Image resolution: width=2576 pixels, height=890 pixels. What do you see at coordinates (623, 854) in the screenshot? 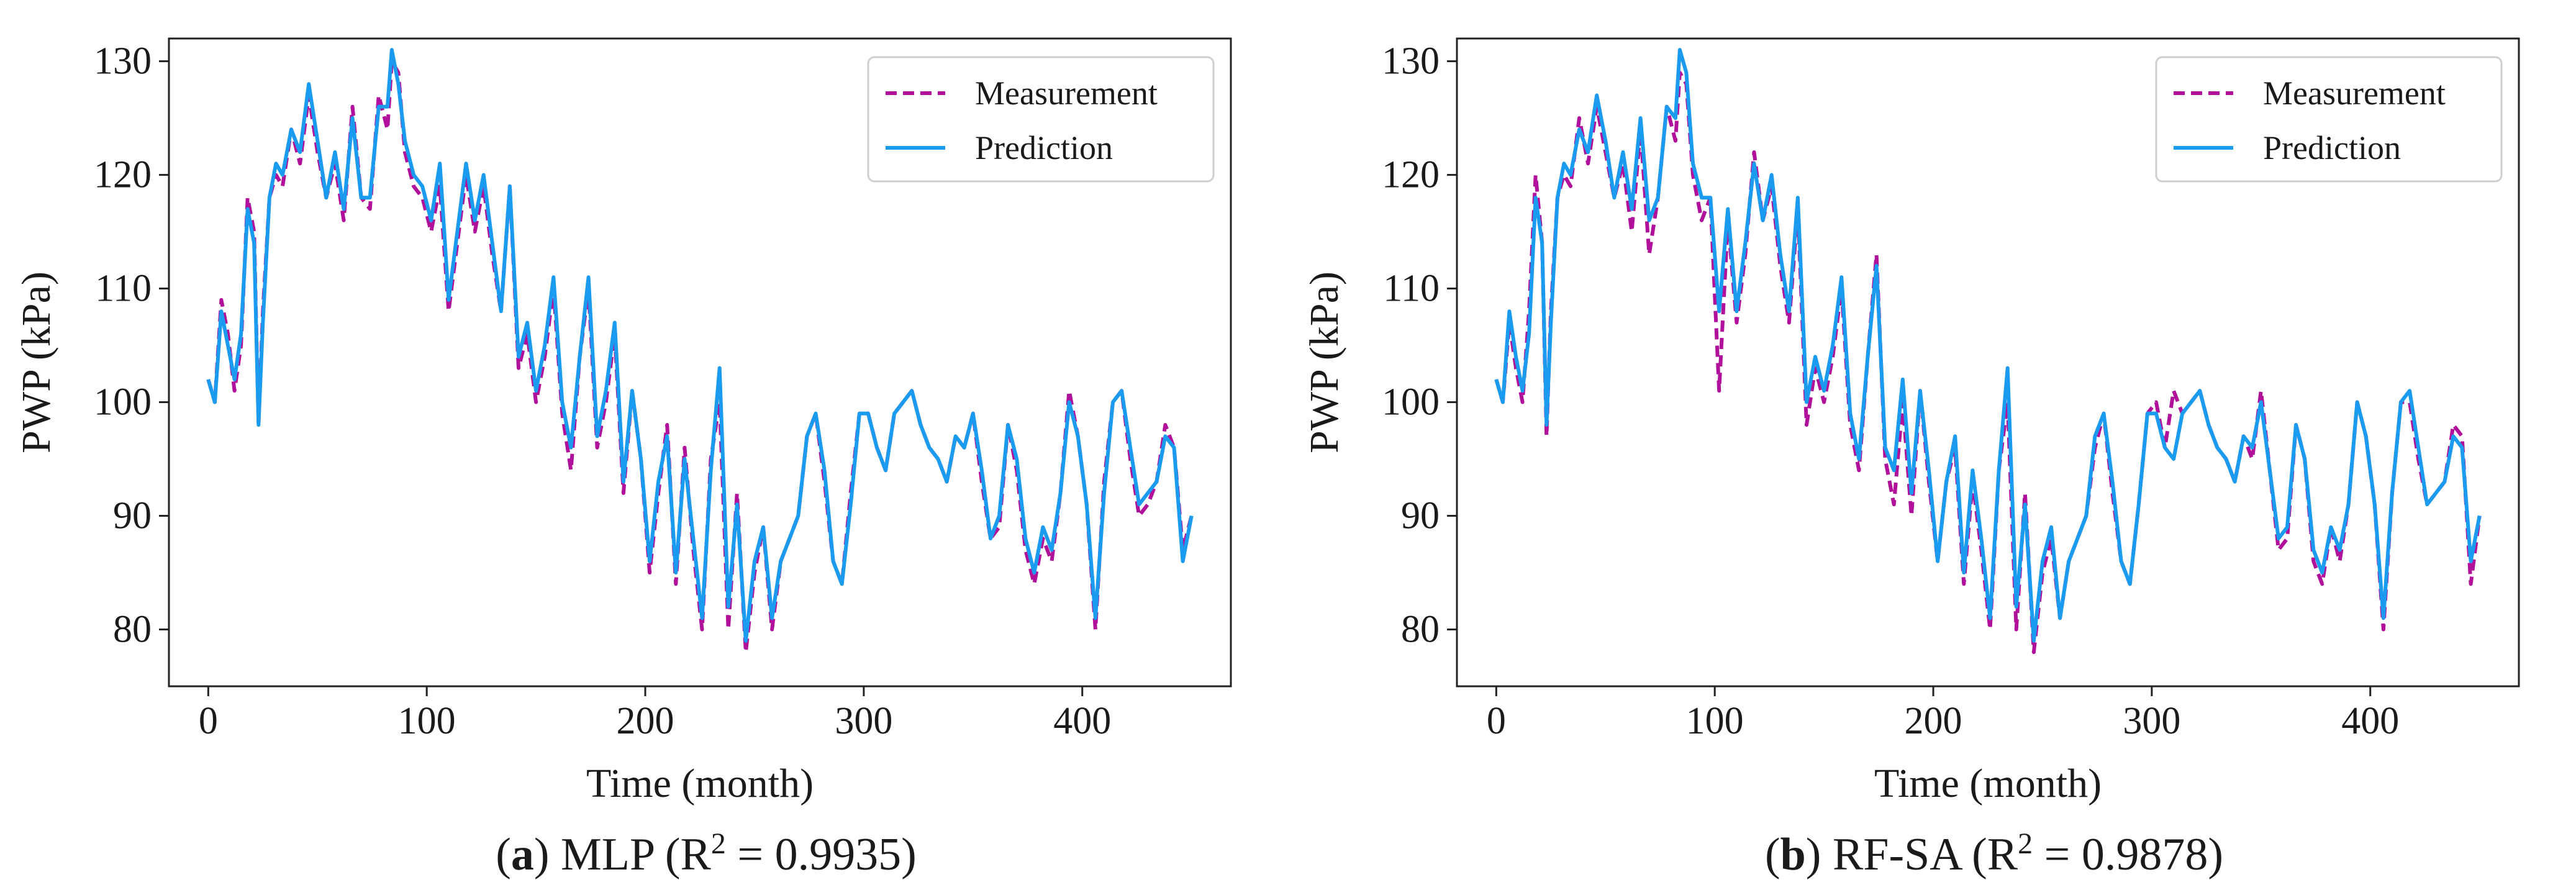
I see `caption-part: ) MLP (R` at bounding box center [623, 854].